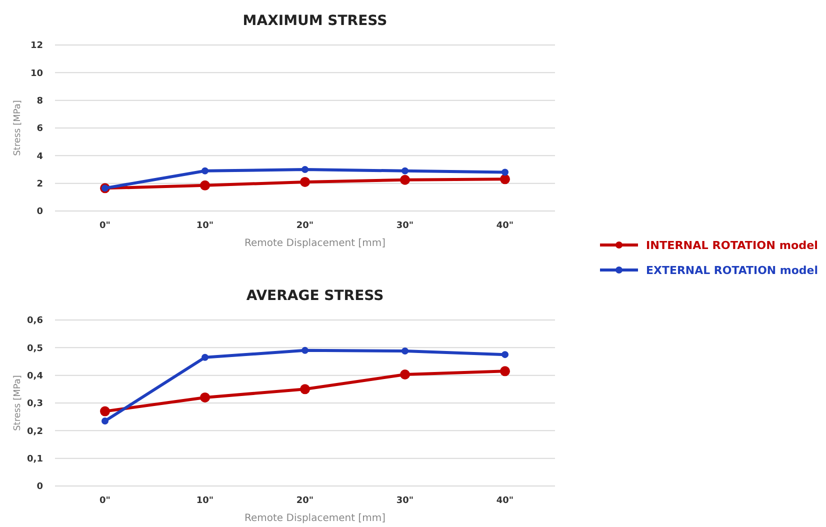 Image resolution: width=826 pixels, height=527 pixels. I want to click on y-tick-label: 10, so click(36, 73).